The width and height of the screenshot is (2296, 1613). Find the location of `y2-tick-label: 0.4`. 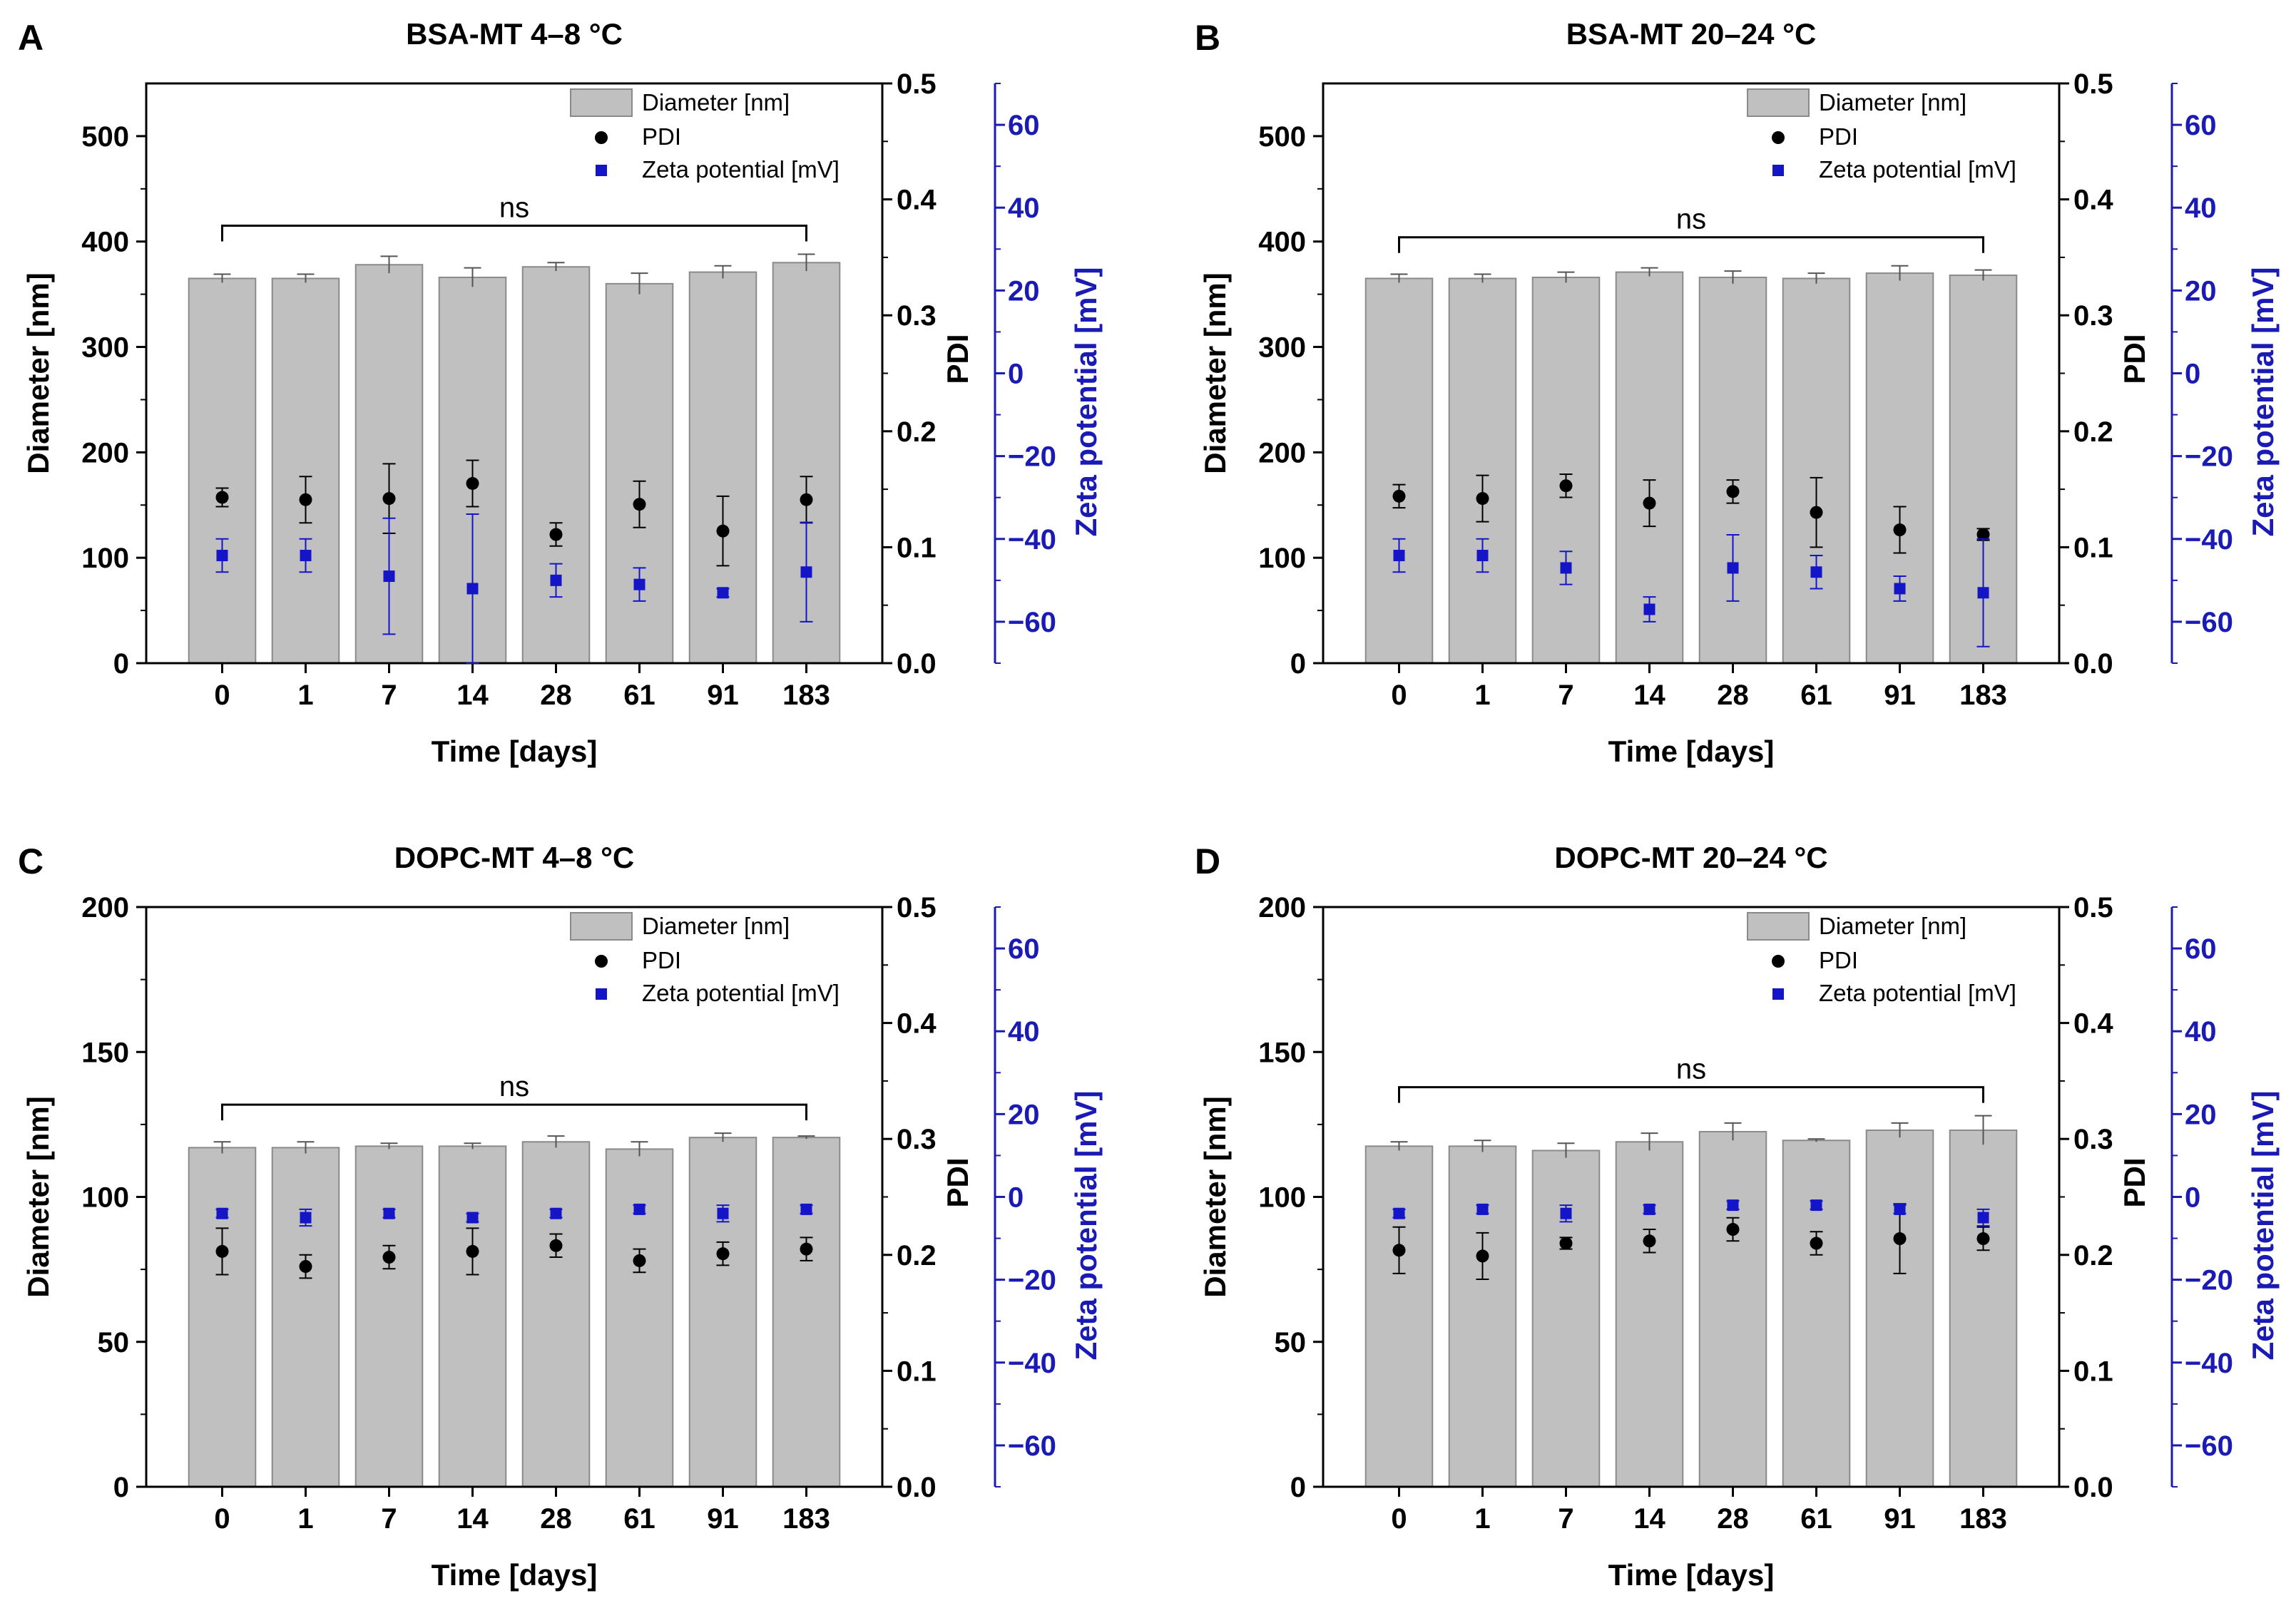

y2-tick-label: 0.4 is located at coordinates (2093, 200).